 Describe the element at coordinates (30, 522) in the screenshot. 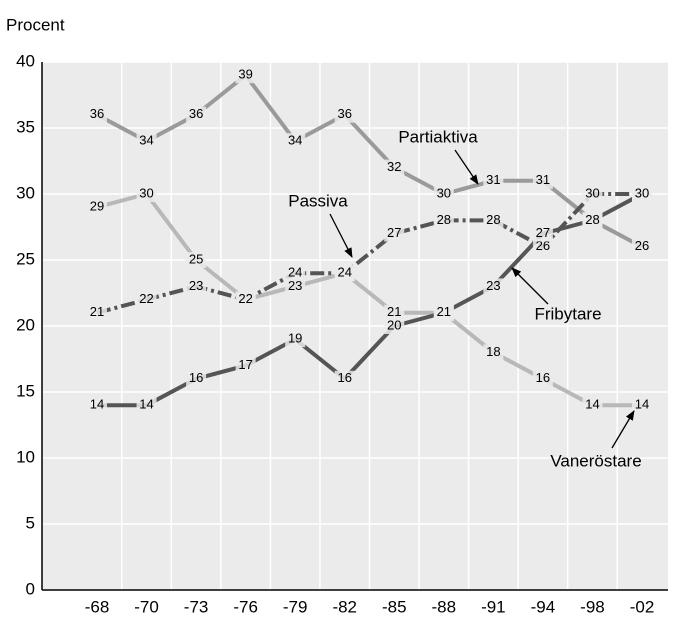

I see `y-tick-label: 5` at that location.